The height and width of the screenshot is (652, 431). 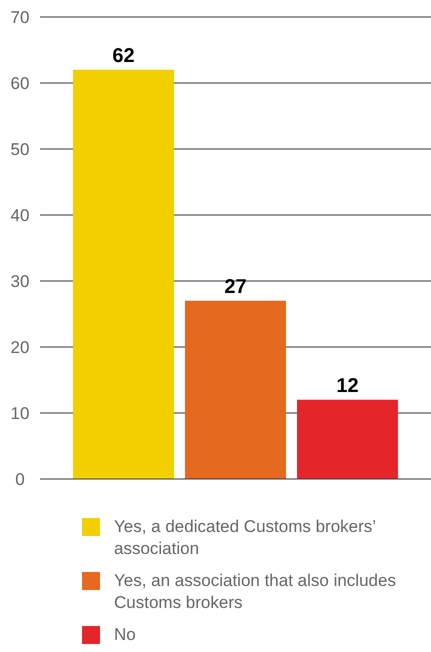 I want to click on data-label: 27, so click(x=235, y=287).